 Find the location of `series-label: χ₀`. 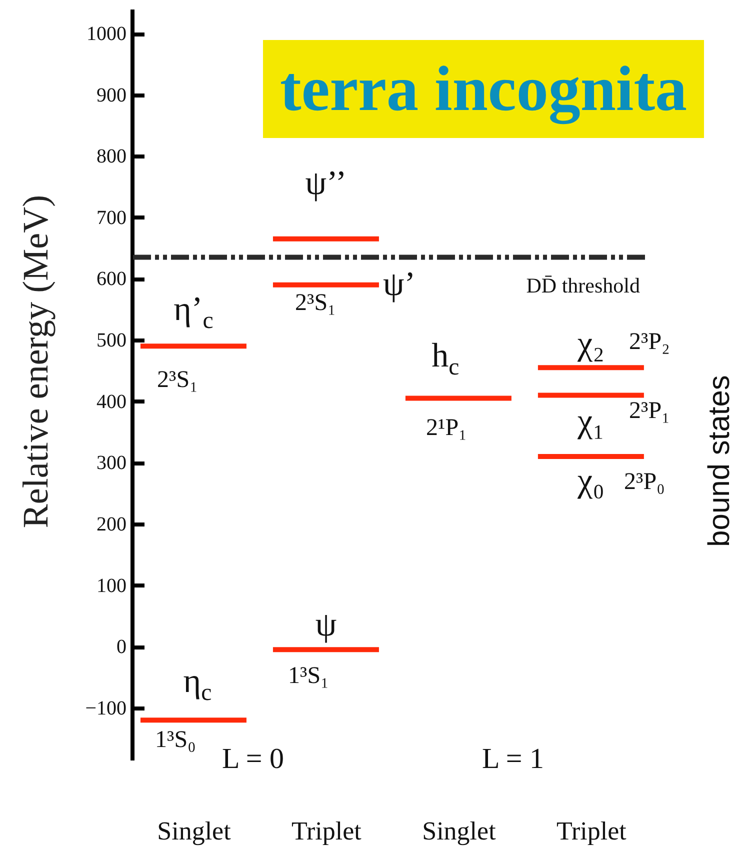

series-label: χ₀ is located at coordinates (590, 481).